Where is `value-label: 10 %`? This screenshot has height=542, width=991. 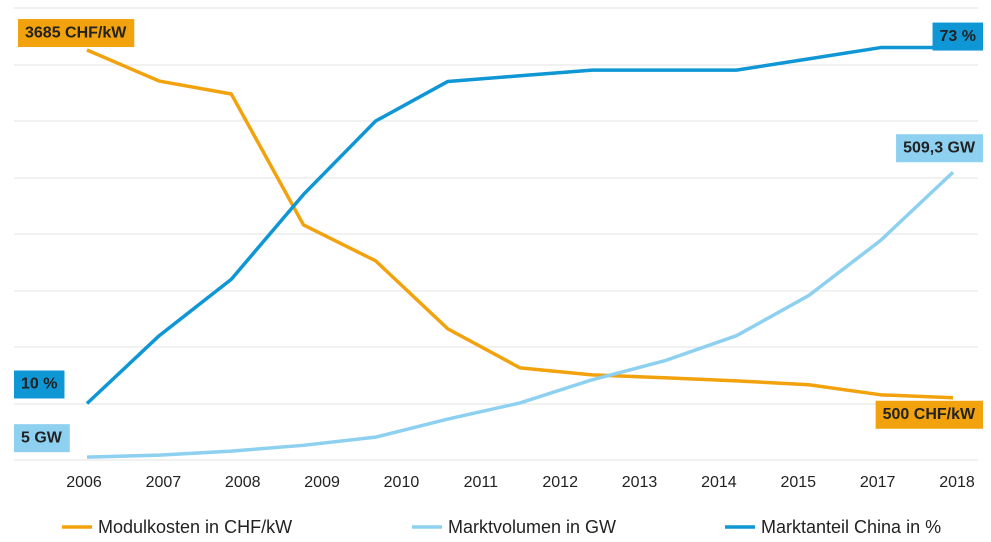
value-label: 10 % is located at coordinates (39, 384).